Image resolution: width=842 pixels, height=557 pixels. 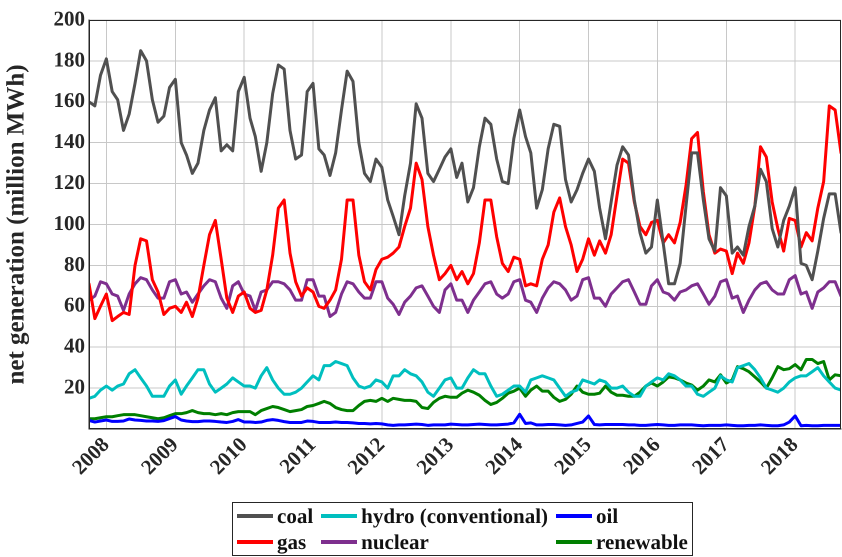 I want to click on y-tick-label: 140, so click(x=69, y=141).